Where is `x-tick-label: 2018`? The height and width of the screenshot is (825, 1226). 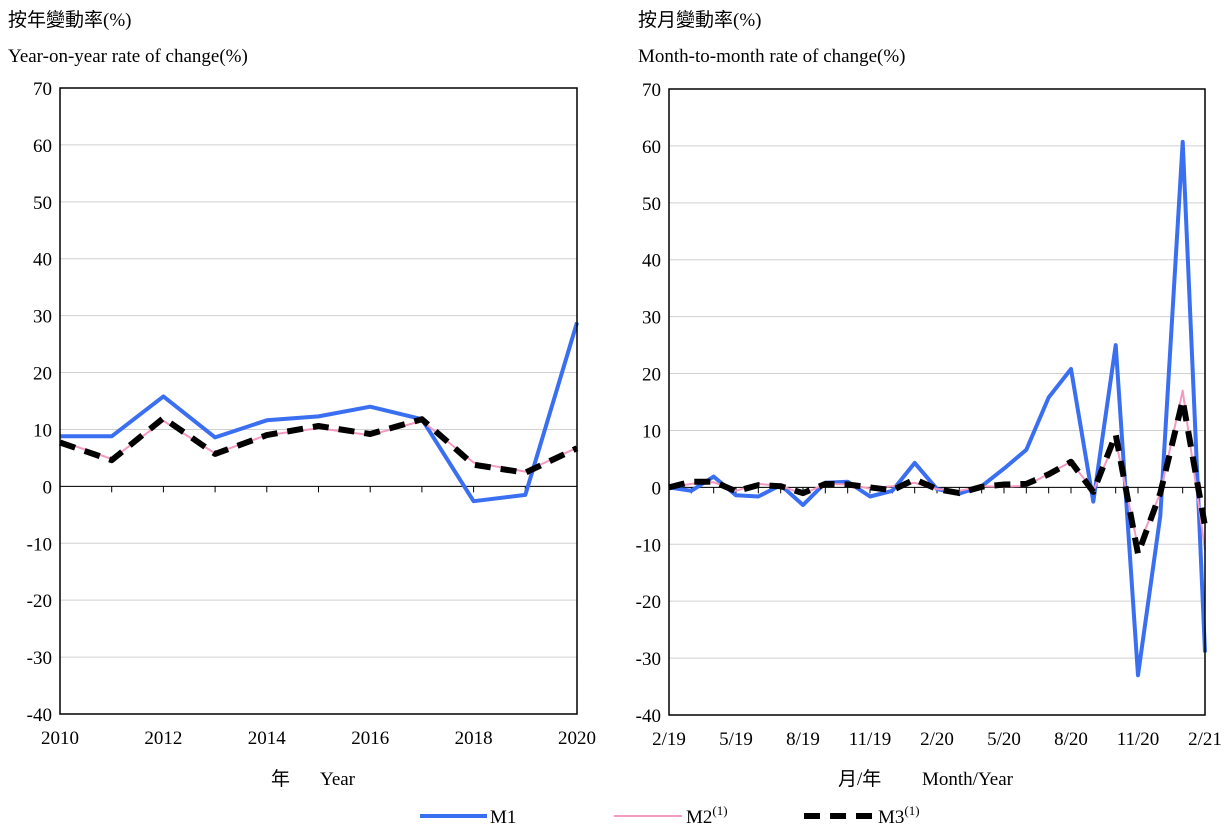
x-tick-label: 2018 is located at coordinates (474, 738).